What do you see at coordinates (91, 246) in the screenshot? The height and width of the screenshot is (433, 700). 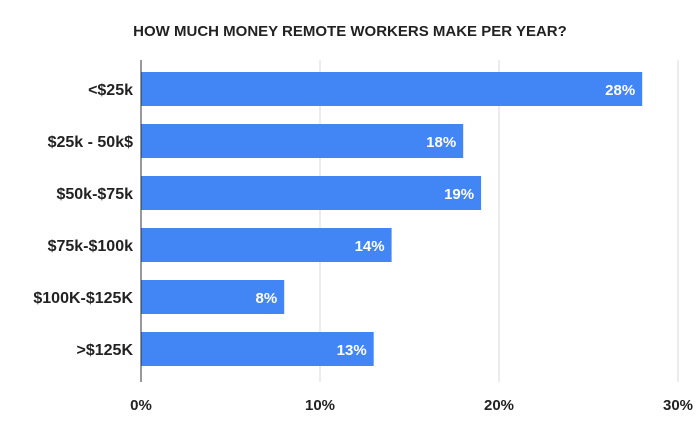 I see `category-label: $75k-$100k` at bounding box center [91, 246].